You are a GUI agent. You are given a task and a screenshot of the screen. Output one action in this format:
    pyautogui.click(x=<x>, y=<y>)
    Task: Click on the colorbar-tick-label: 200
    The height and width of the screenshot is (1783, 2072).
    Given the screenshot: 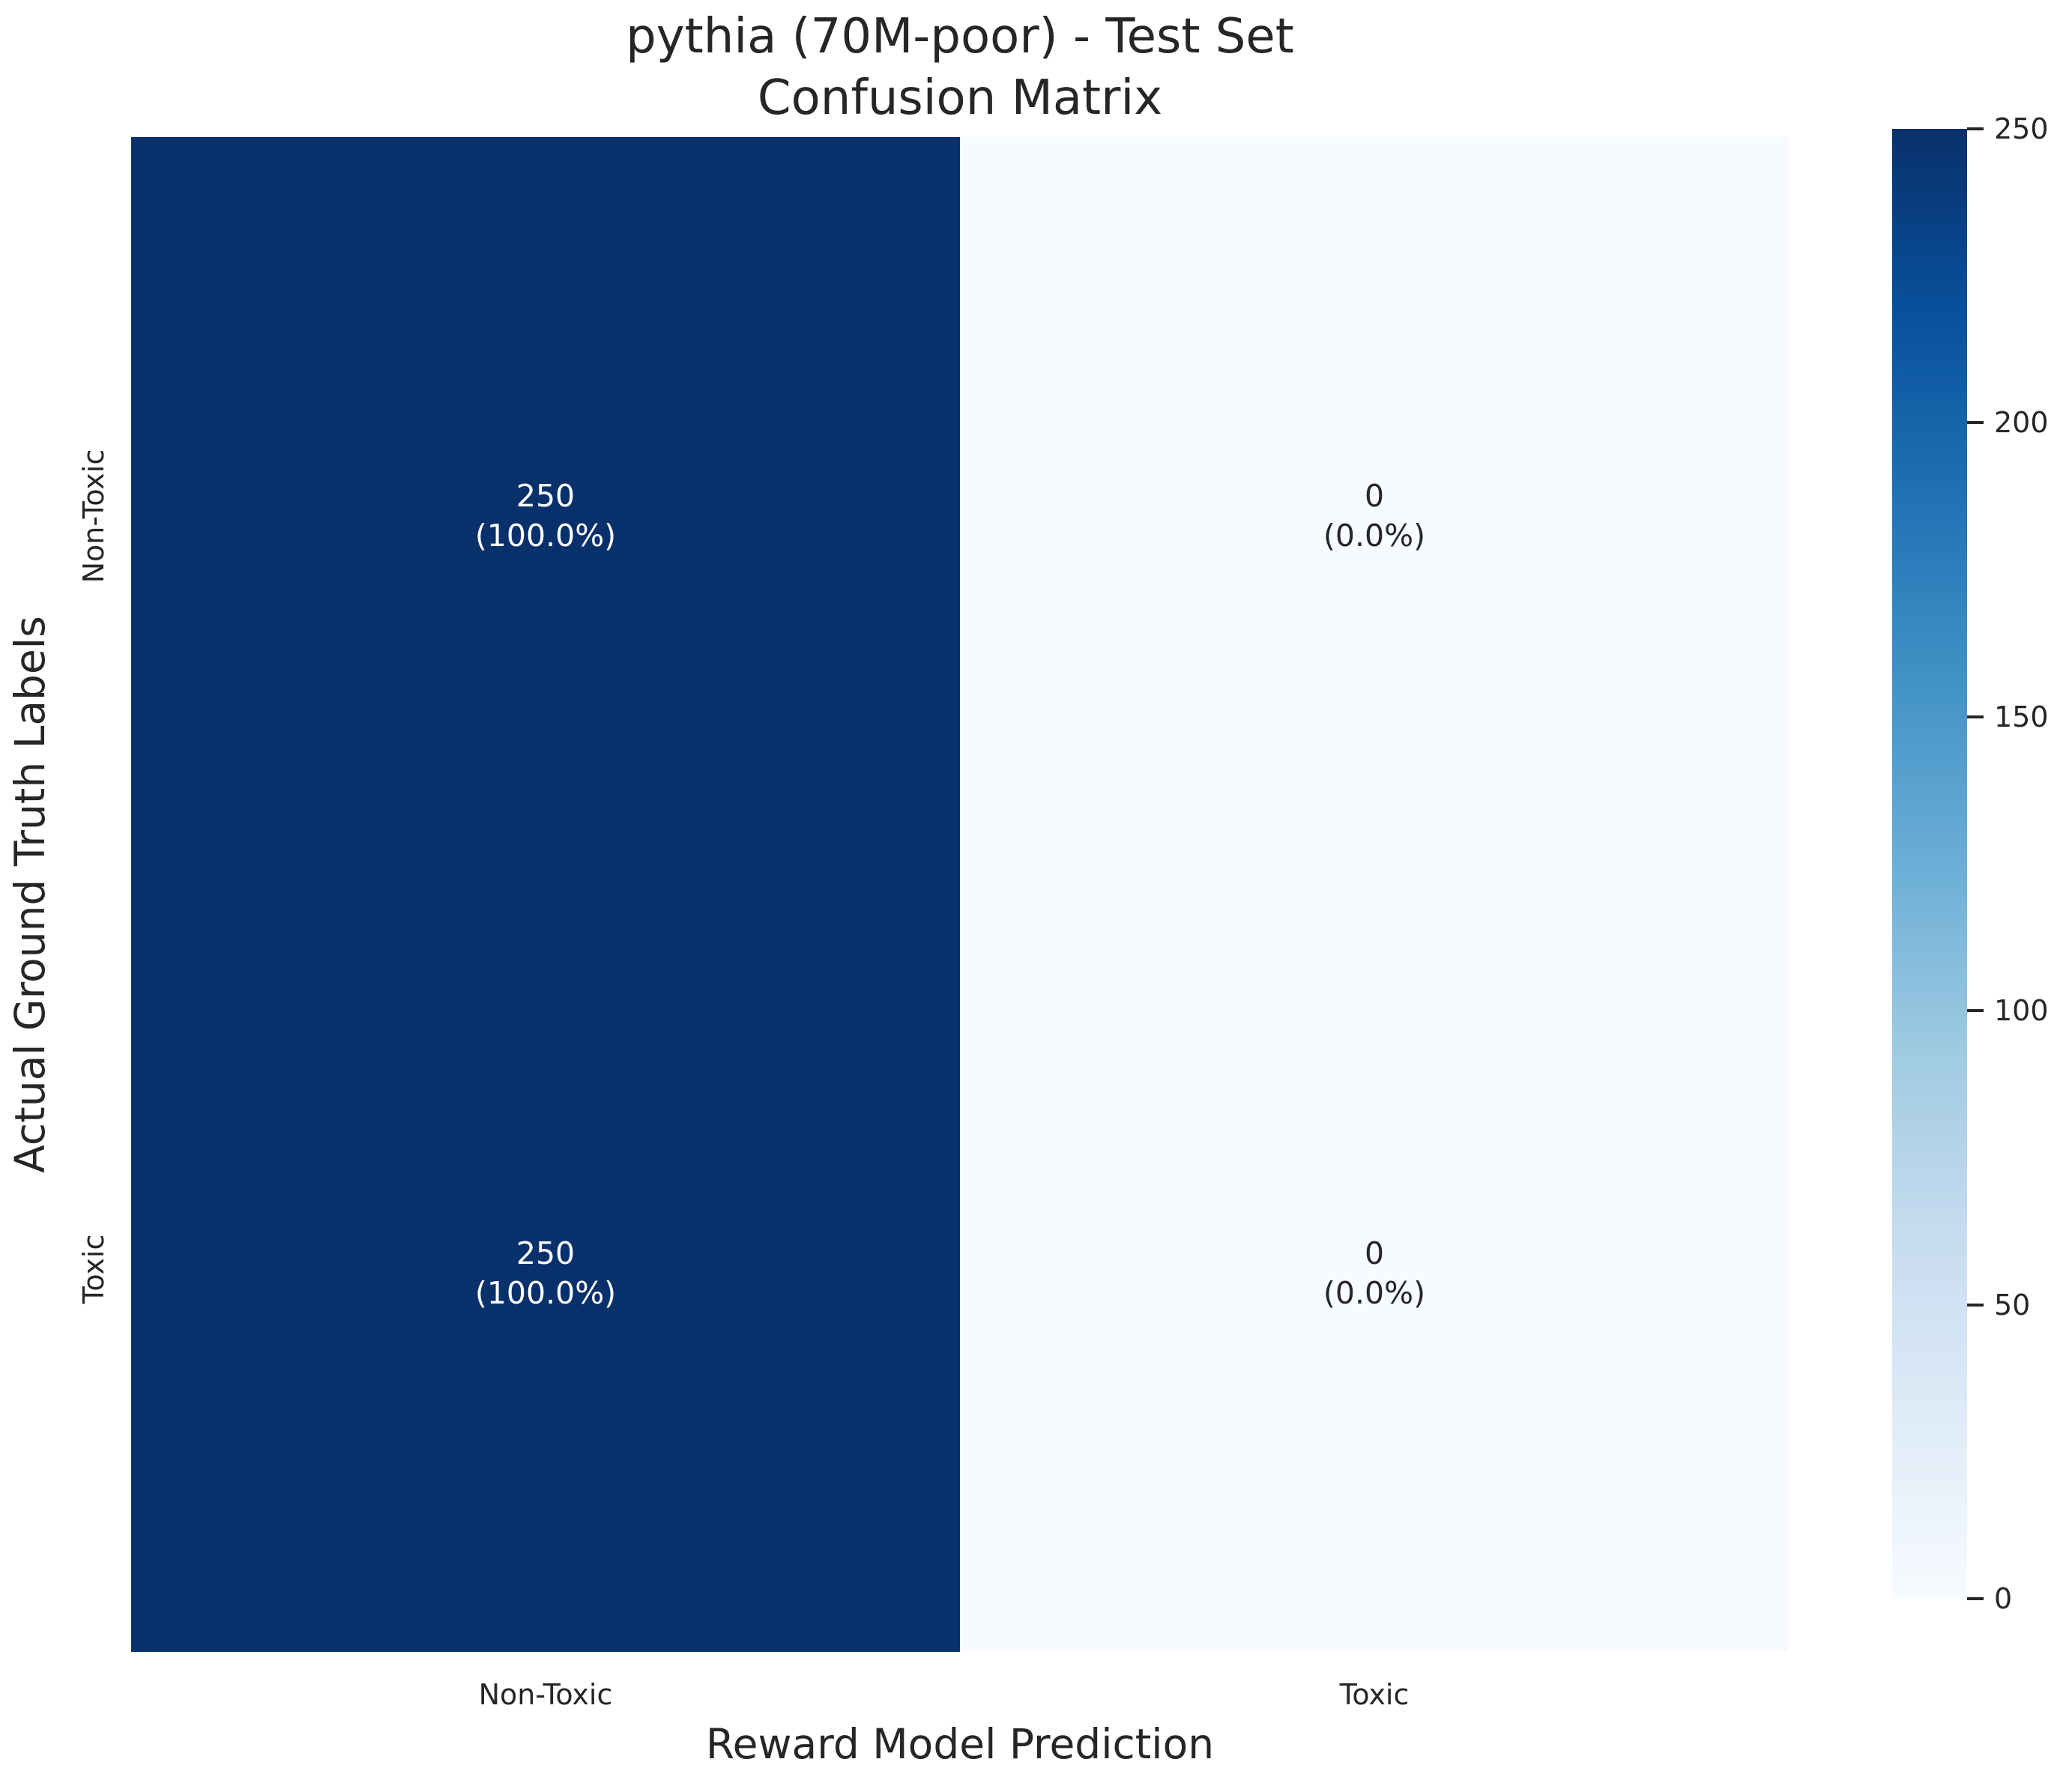 What is the action you would take?
    pyautogui.click(x=2021, y=423)
    